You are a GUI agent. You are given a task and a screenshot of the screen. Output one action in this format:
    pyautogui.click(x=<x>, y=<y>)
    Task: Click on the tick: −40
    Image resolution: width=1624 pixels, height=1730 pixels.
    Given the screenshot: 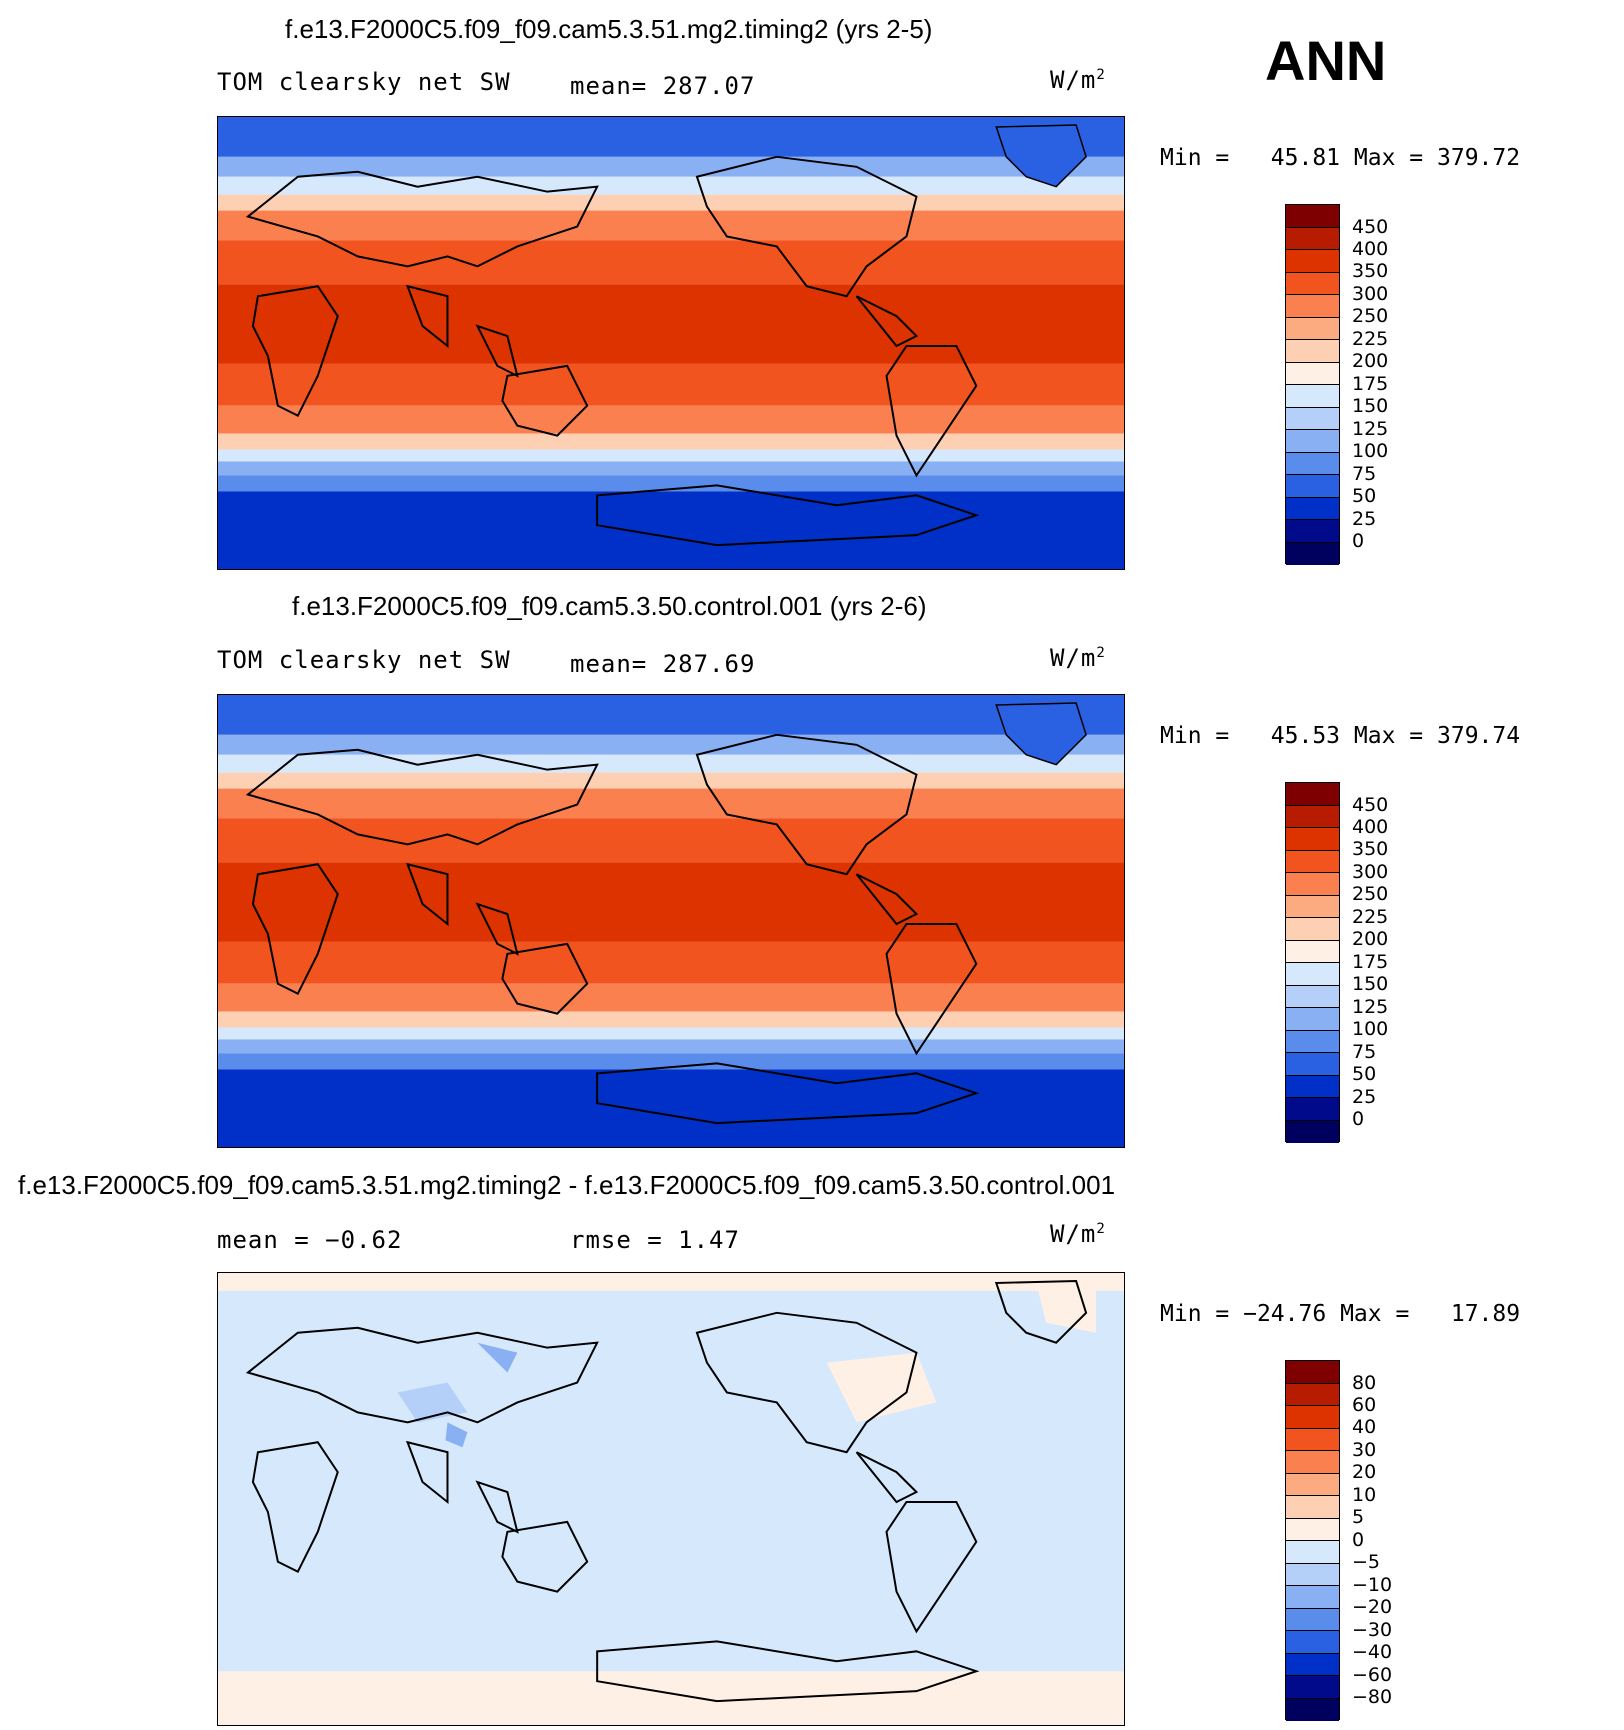 What is the action you would take?
    pyautogui.click(x=1372, y=1652)
    